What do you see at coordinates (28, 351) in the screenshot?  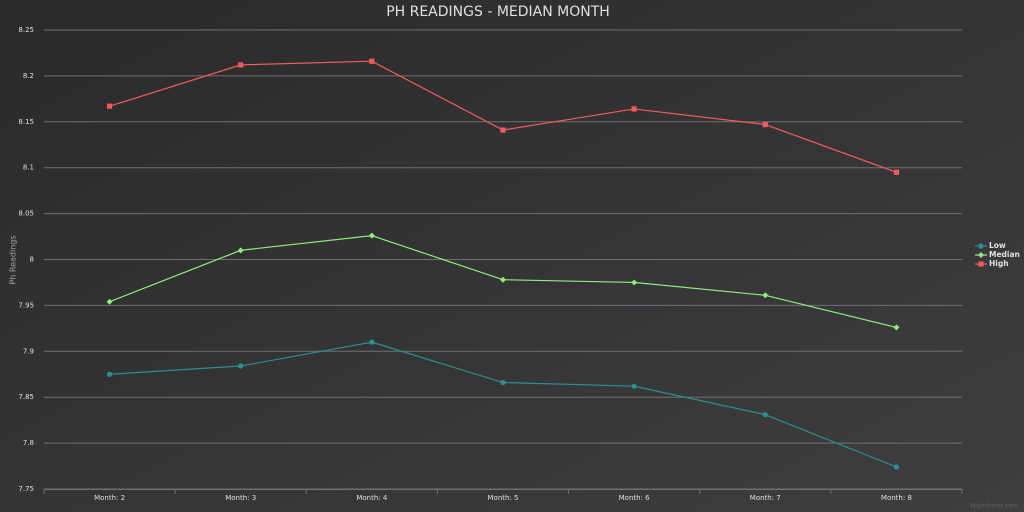 I see `y-tick-label: 7.9` at bounding box center [28, 351].